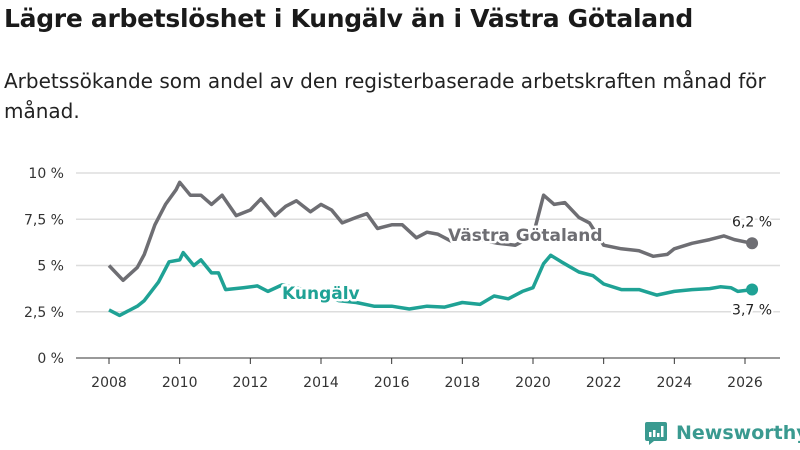 The height and width of the screenshot is (450, 800). What do you see at coordinates (109, 383) in the screenshot?
I see `x-tick-label: 2008` at bounding box center [109, 383].